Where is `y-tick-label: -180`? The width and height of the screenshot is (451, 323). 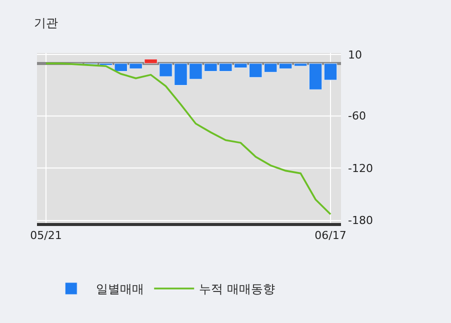
y-tick-label: -180 is located at coordinates (360, 221).